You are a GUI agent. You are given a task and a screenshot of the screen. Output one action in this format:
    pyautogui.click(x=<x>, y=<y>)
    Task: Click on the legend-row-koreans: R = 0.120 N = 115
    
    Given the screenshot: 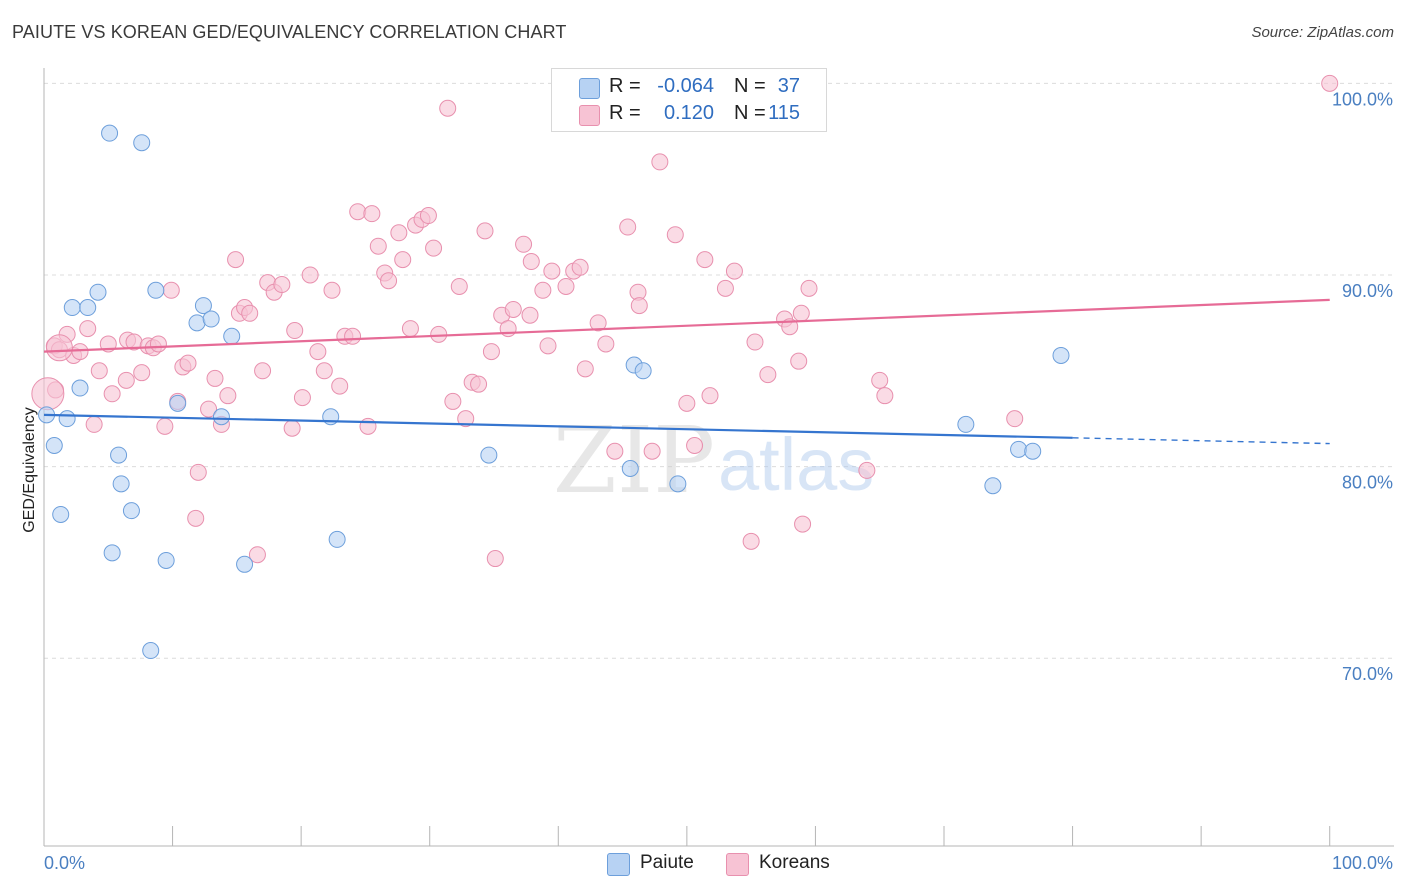 What is the action you would take?
    pyautogui.click(x=689, y=115)
    